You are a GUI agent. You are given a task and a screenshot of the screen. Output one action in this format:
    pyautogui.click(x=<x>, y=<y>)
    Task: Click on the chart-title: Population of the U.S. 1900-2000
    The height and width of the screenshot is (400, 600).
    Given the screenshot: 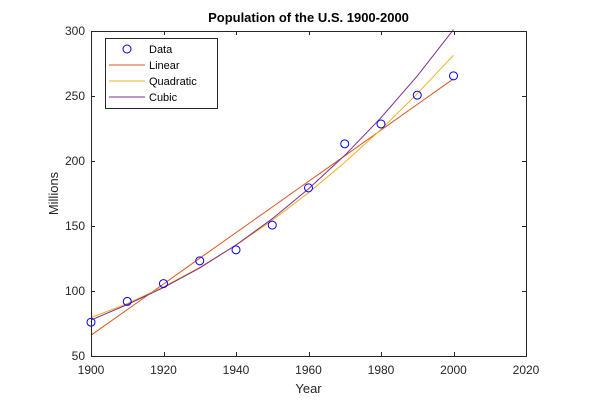 What is the action you would take?
    pyautogui.click(x=308, y=17)
    